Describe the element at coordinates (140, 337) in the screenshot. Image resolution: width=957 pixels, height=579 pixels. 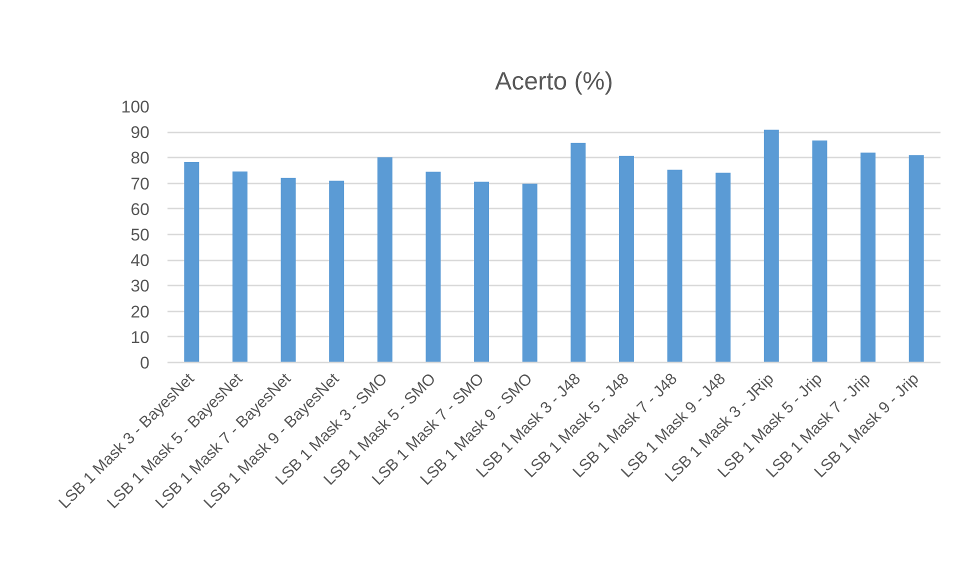
I see `y-tick-label: 10` at that location.